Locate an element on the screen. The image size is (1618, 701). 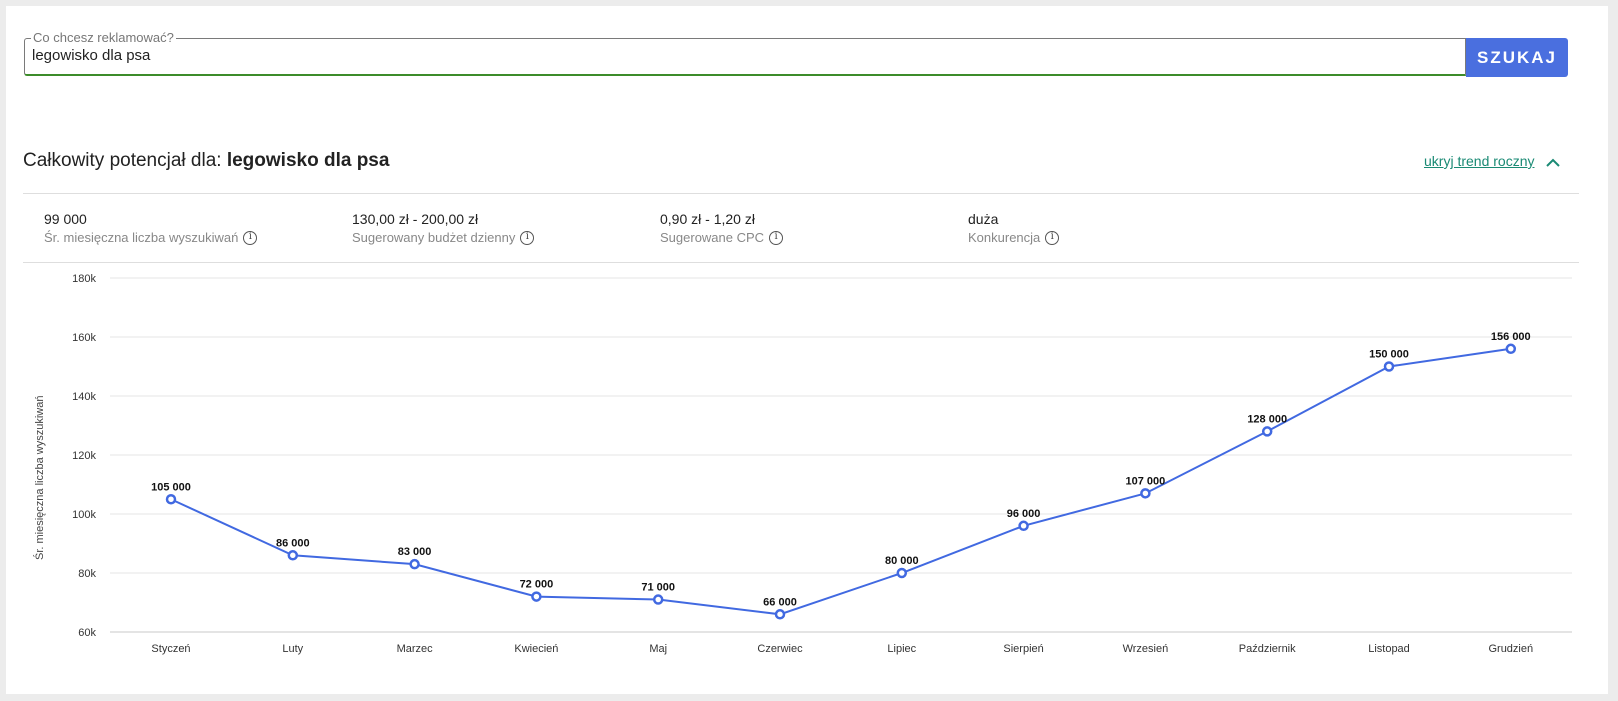
data-label: 86 000 is located at coordinates (293, 543).